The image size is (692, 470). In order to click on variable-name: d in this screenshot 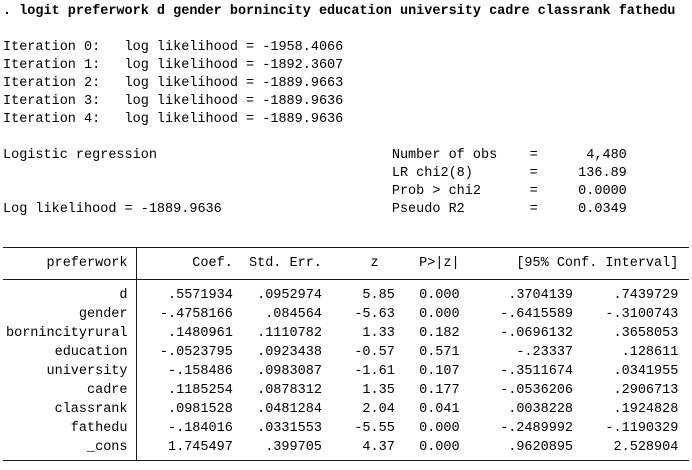, I will do `click(123, 295)`.